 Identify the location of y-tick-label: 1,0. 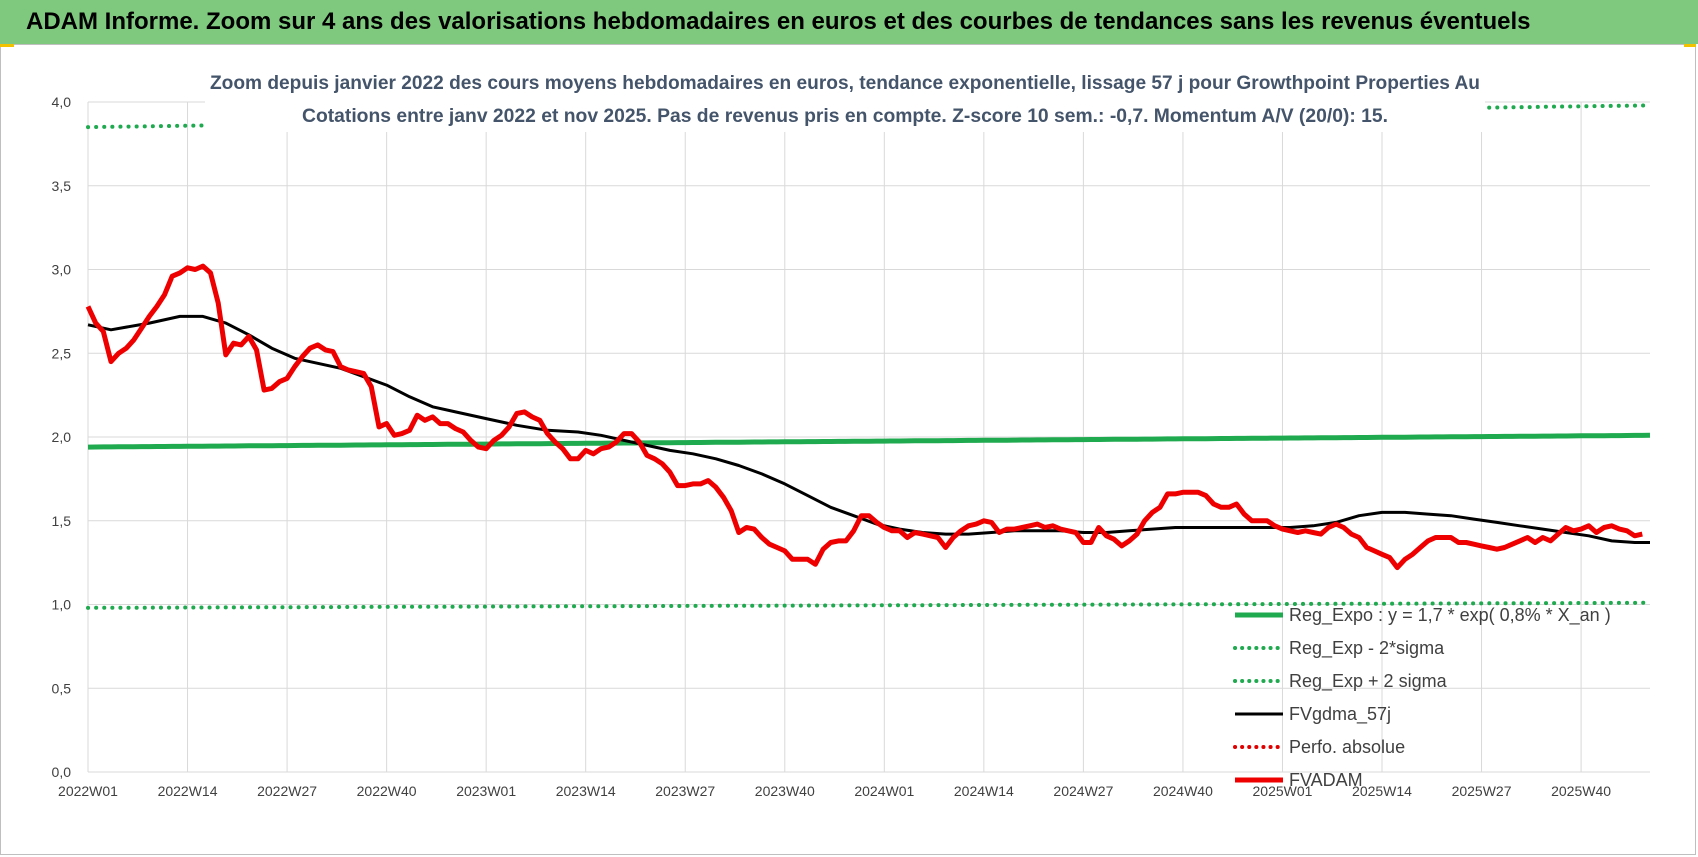
(62, 605).